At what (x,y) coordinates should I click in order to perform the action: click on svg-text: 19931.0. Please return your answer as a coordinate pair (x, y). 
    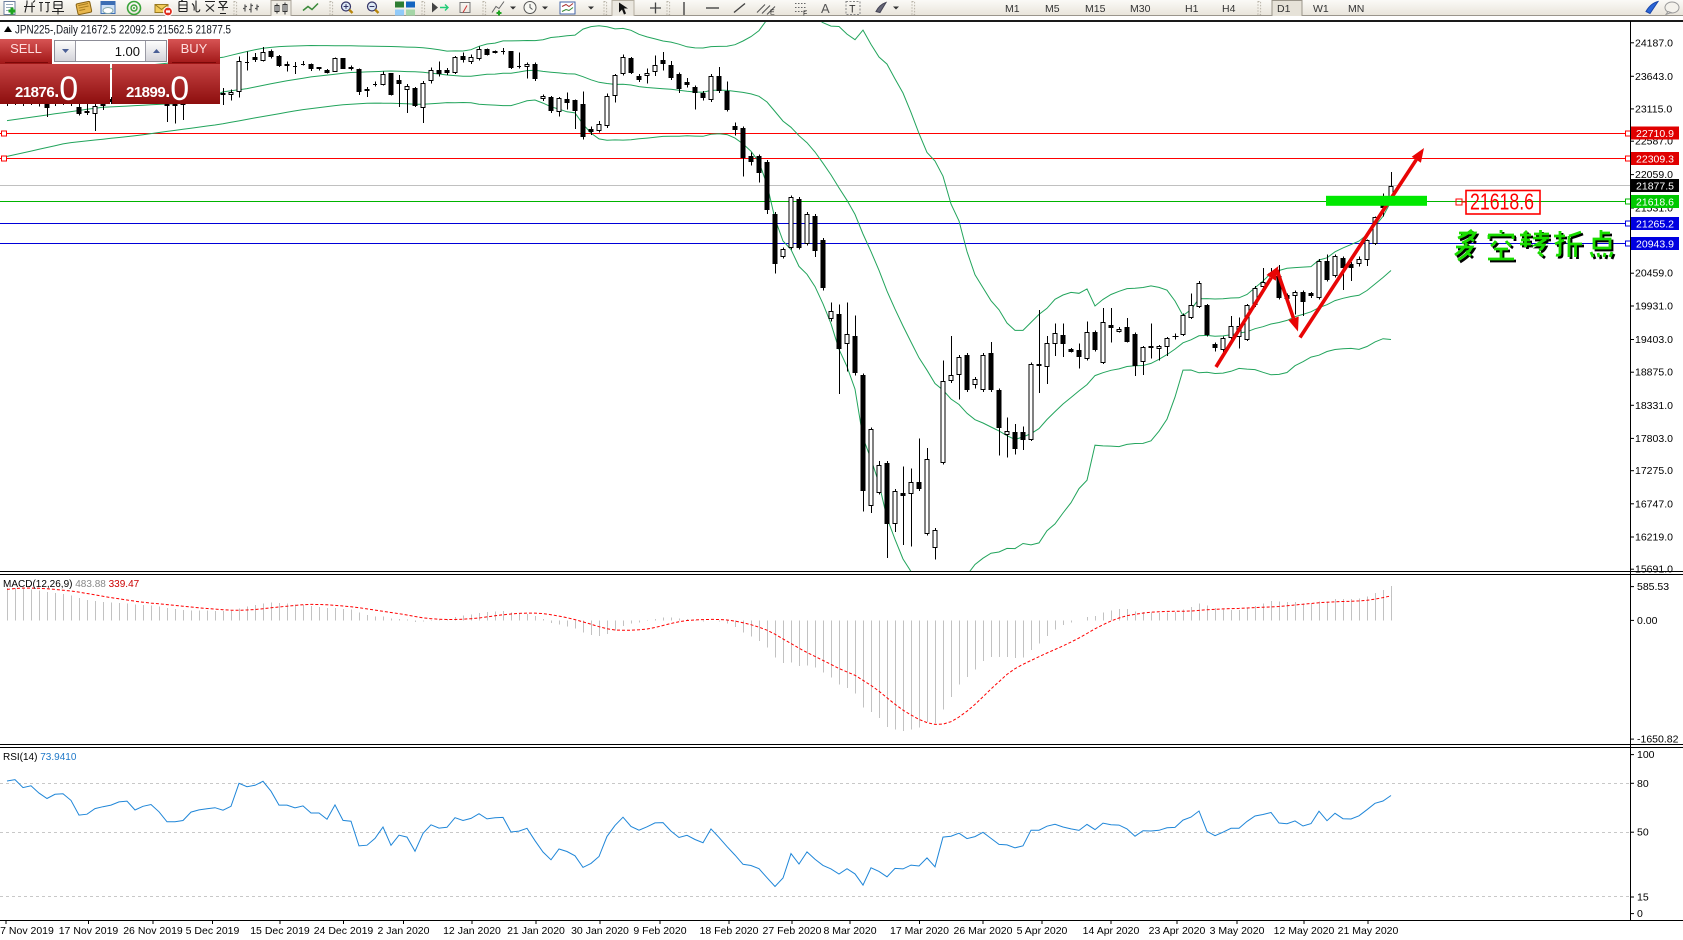
    Looking at the image, I should click on (1654, 307).